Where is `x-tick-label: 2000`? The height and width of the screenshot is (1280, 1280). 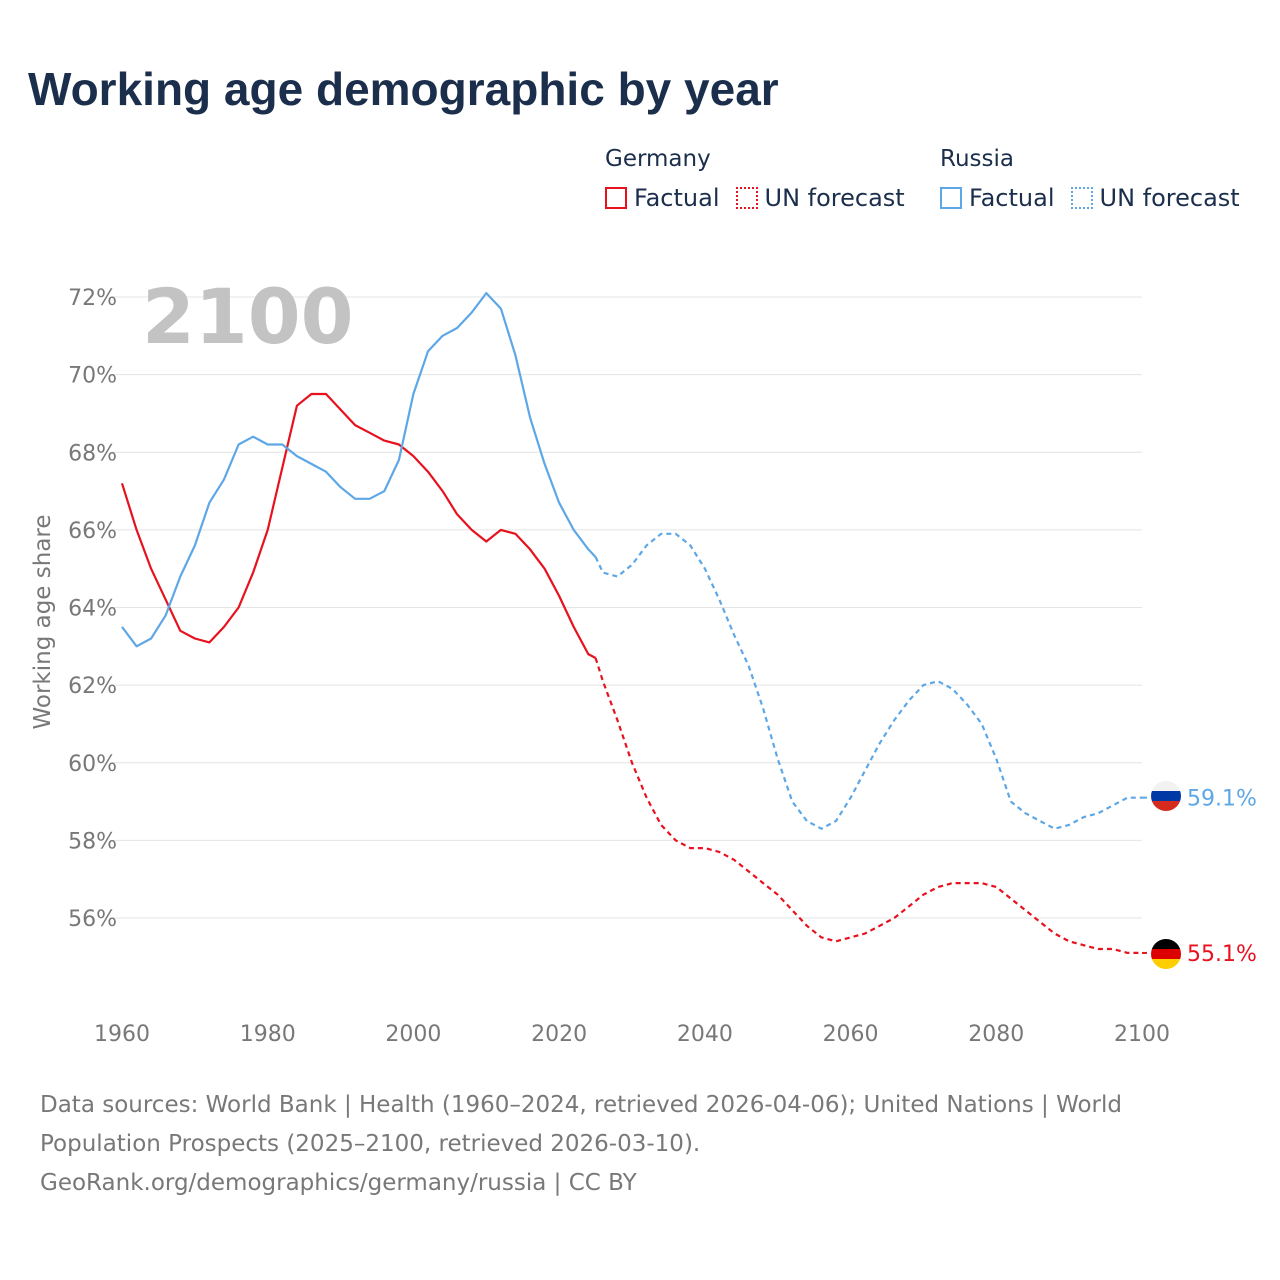
x-tick-label: 2000 is located at coordinates (413, 1034).